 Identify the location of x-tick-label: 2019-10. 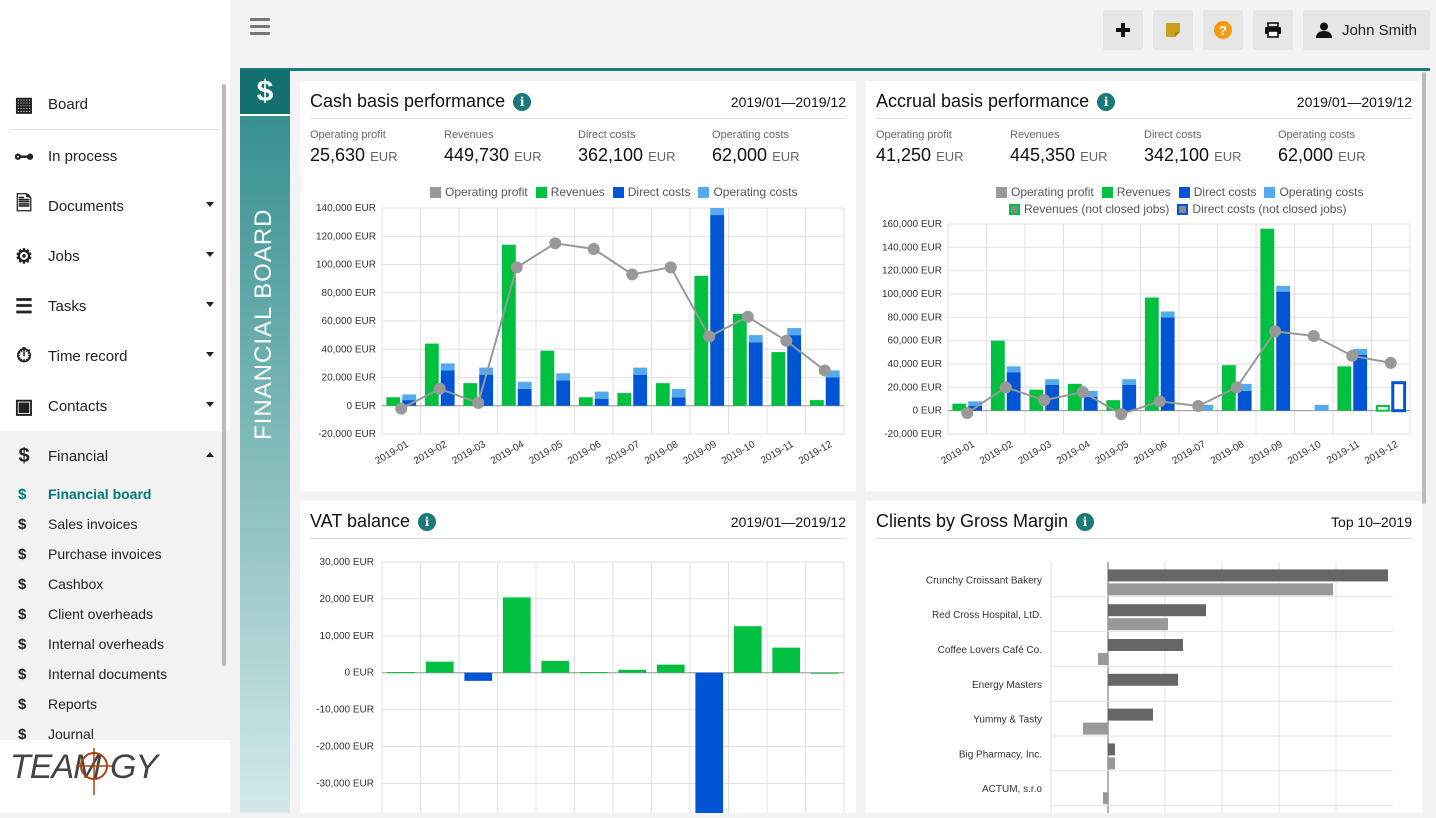
(1305, 453).